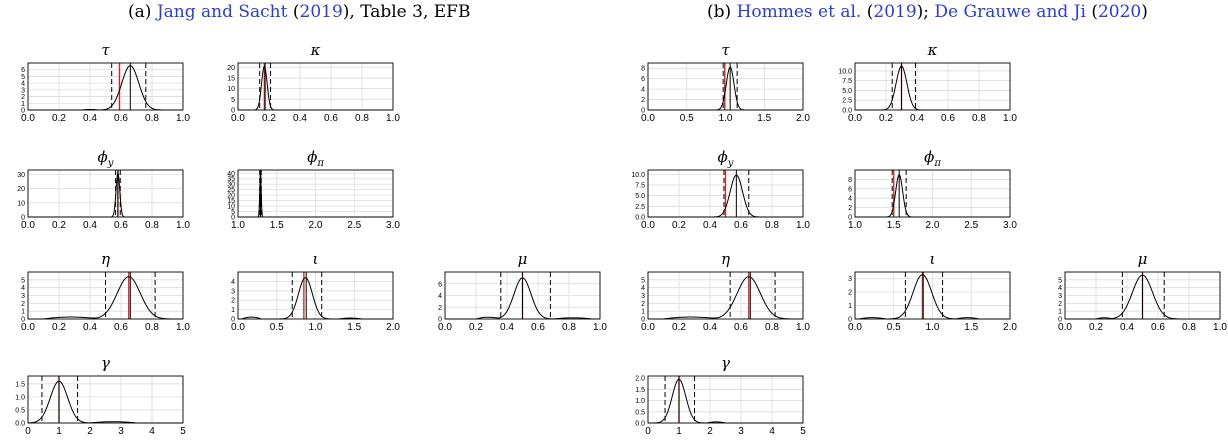 Image resolution: width=1228 pixels, height=447 pixels. What do you see at coordinates (231, 179) in the screenshot?
I see `y-tick-label: 35` at bounding box center [231, 179].